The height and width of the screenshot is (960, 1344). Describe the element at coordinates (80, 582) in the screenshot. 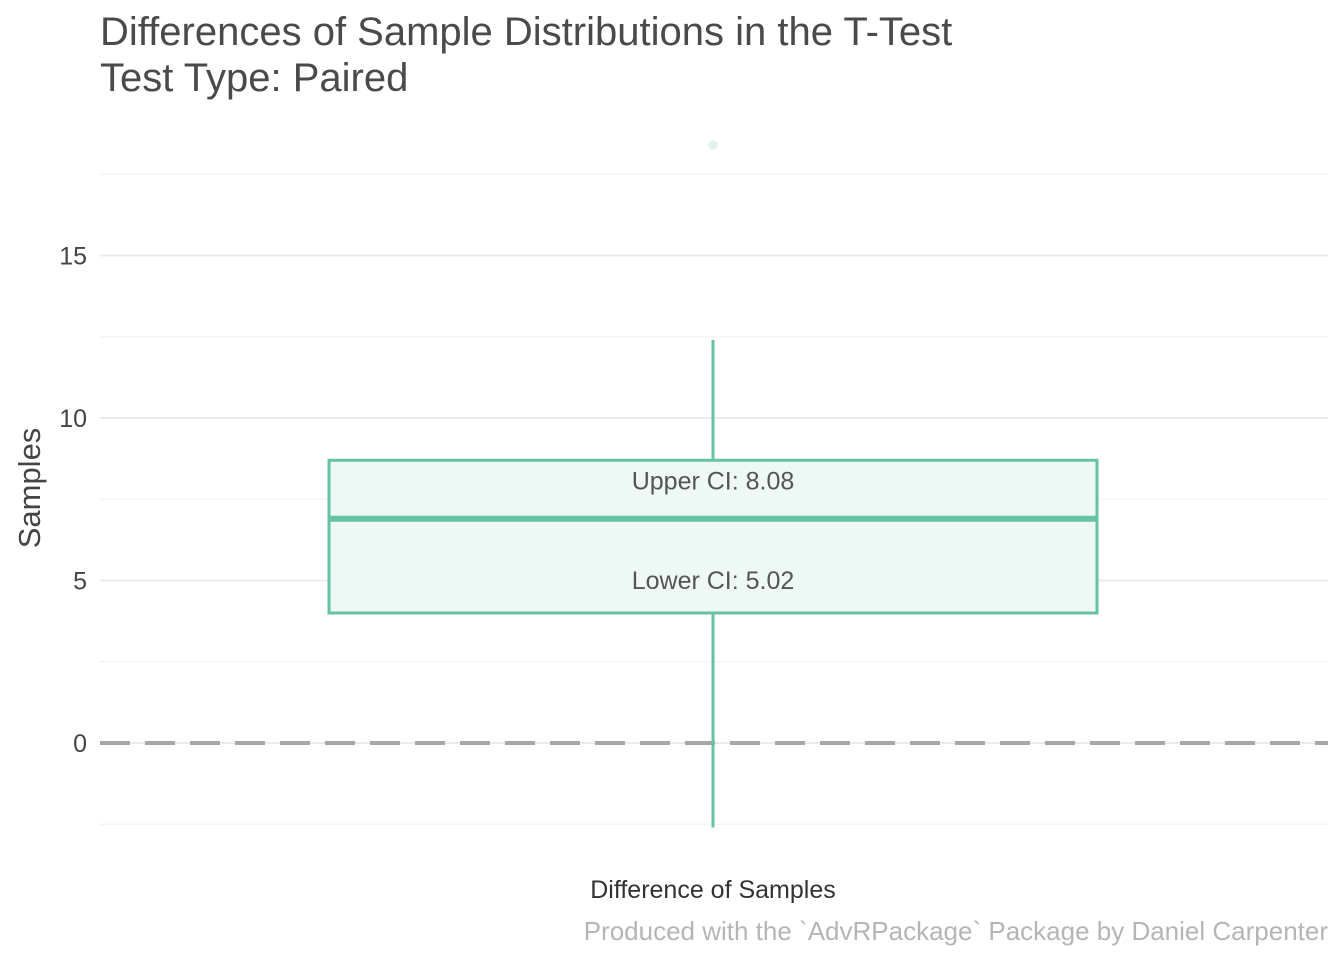

I see `y-tick-label: 5` at that location.